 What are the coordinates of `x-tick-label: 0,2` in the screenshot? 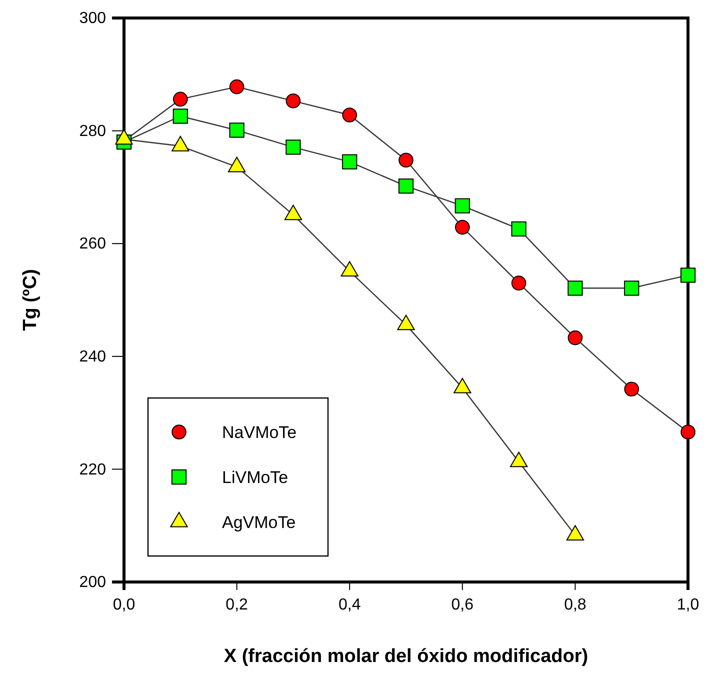 It's located at (237, 605).